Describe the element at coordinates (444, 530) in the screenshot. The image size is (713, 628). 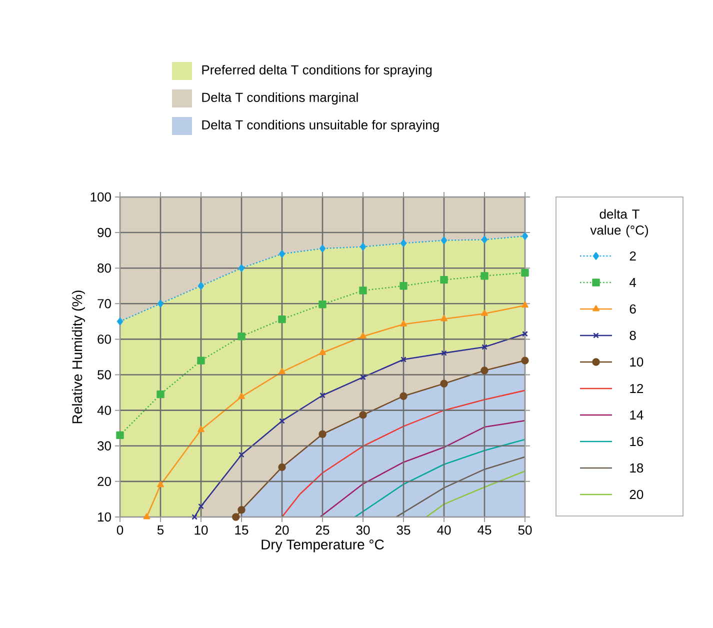
I see `x-tick-label: 40` at that location.